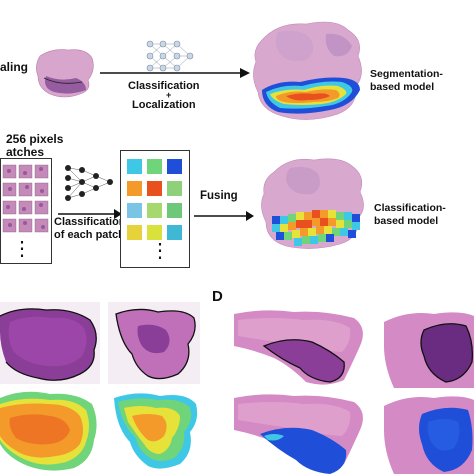 The height and width of the screenshot is (474, 474). I want to click on result1-label-line1: Segmentation-, so click(406, 74).